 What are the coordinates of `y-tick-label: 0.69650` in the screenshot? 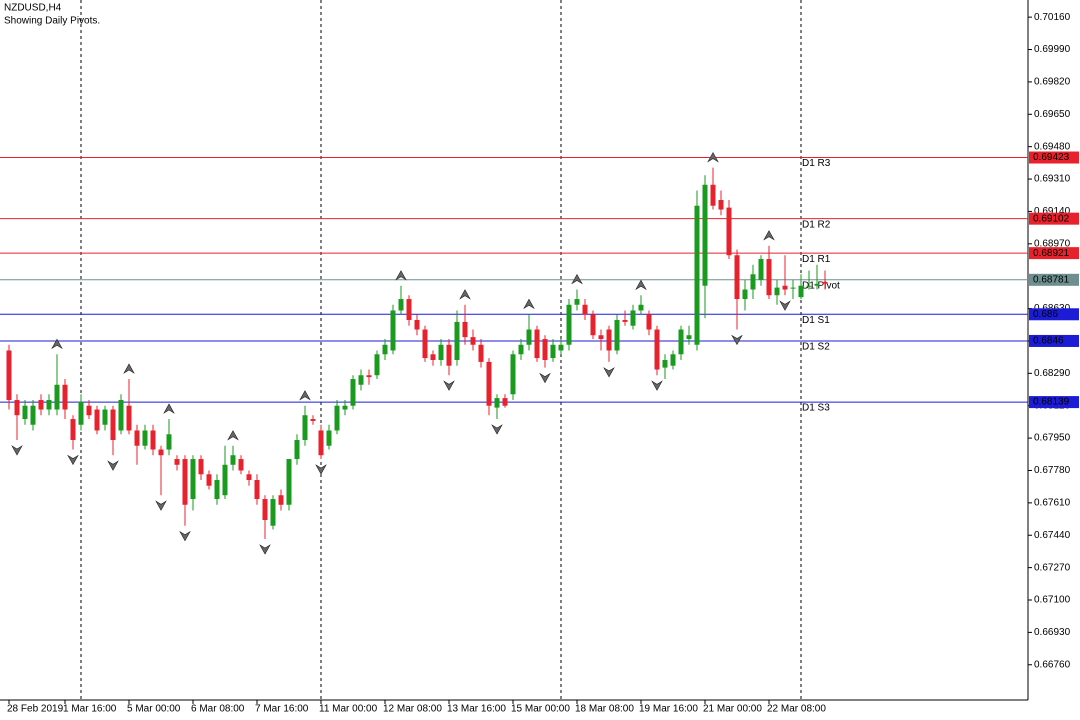 It's located at (1052, 114).